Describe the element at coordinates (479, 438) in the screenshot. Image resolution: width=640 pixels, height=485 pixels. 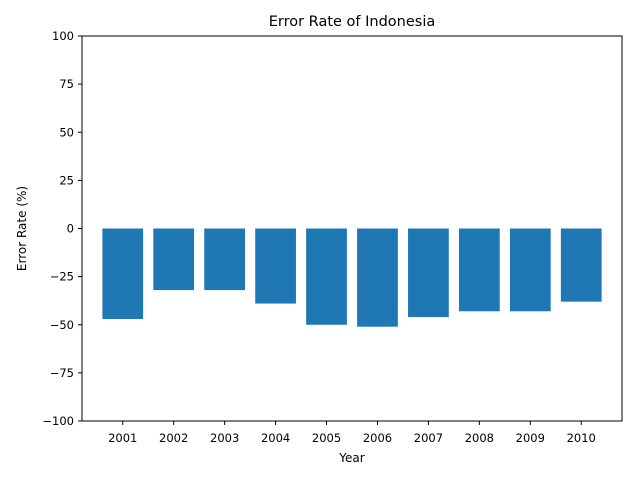
I see `x-tick-label-2008: 2008` at that location.